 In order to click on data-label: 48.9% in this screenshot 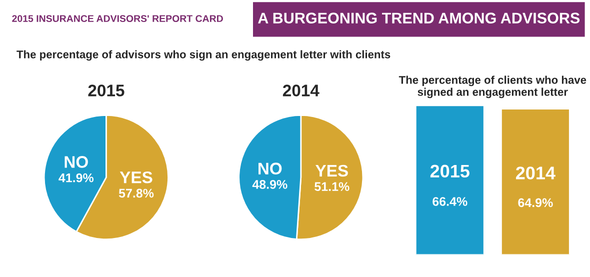, I will do `click(270, 184)`.